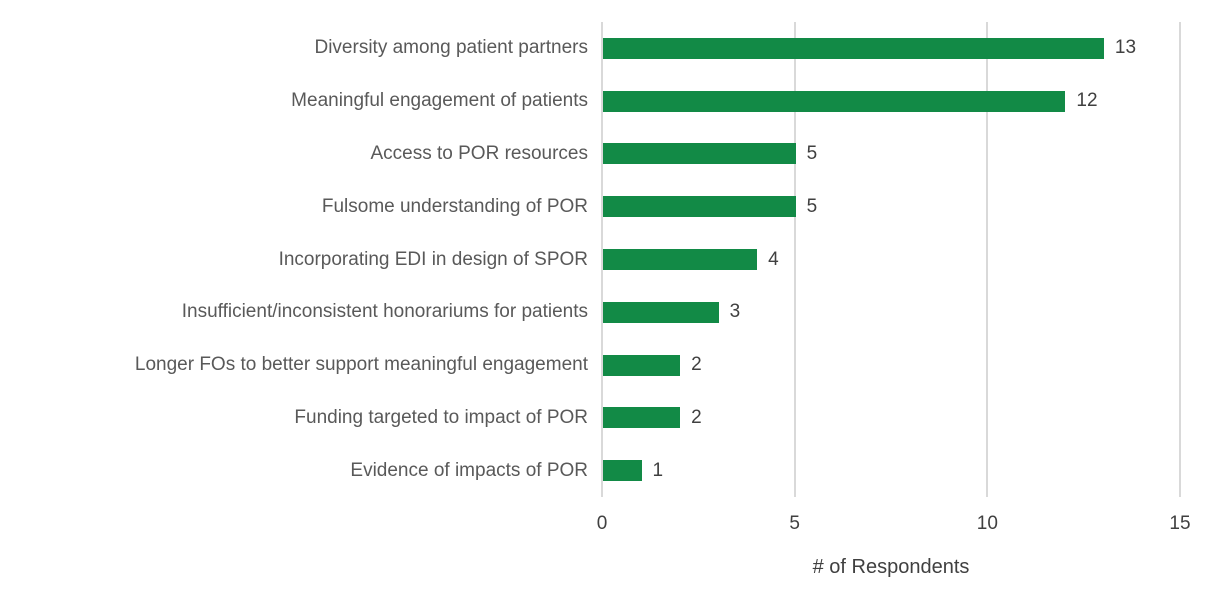 The image size is (1225, 598). What do you see at coordinates (454, 206) in the screenshot?
I see `category-label: Fulsome understanding of POR` at bounding box center [454, 206].